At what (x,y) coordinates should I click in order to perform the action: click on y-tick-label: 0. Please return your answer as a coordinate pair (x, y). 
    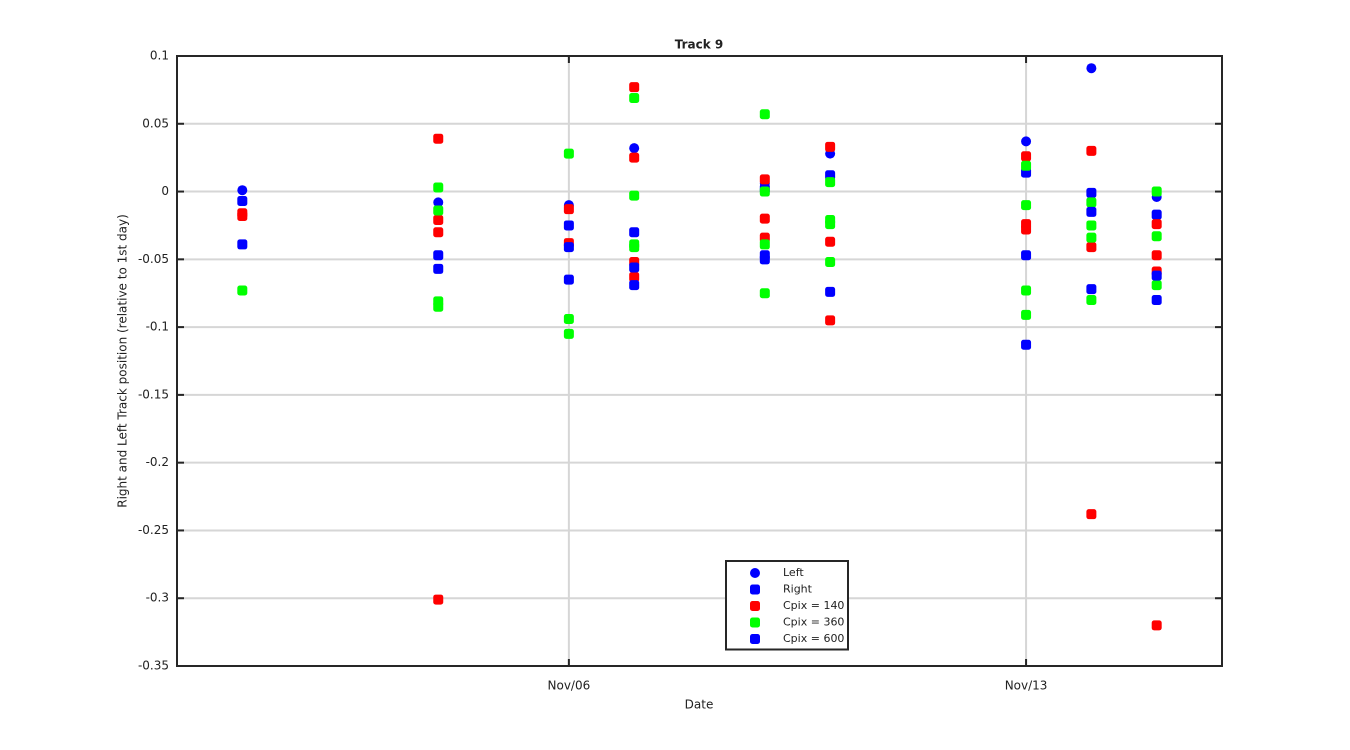
    Looking at the image, I should click on (165, 191).